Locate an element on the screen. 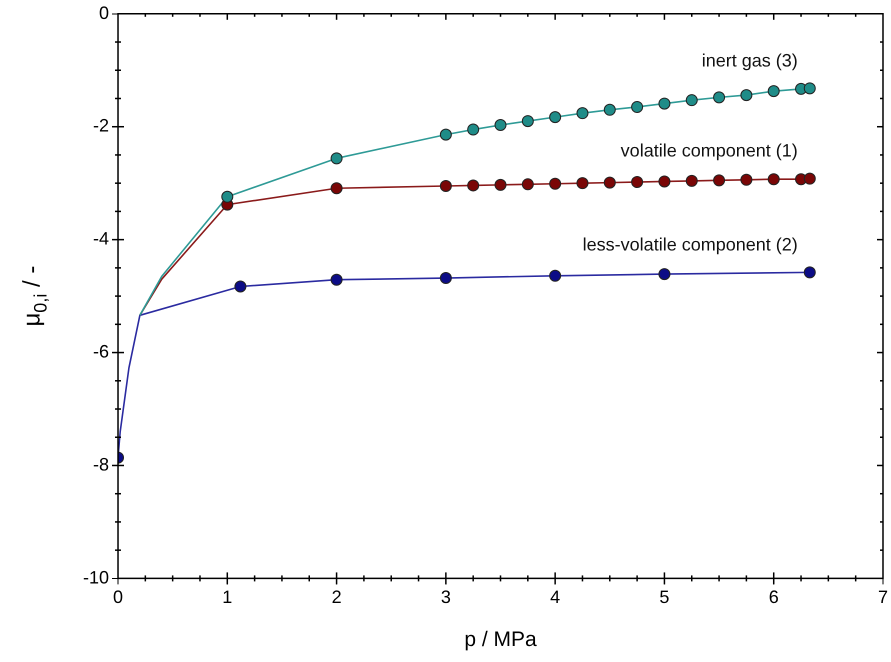  y-tick-label: -6 is located at coordinates (101, 352).